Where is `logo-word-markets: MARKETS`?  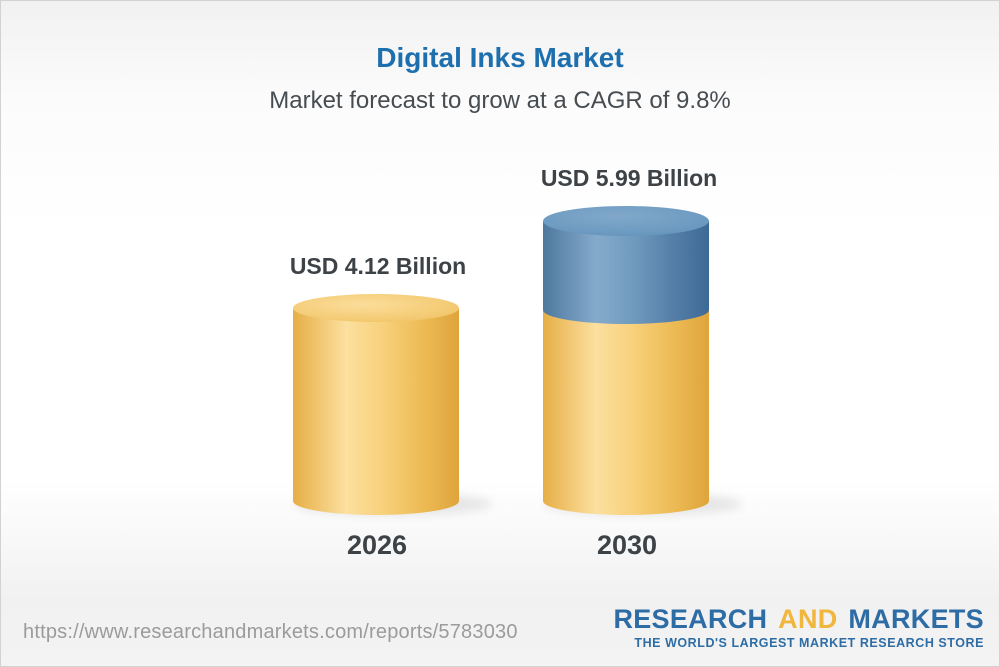 logo-word-markets: MARKETS is located at coordinates (916, 619).